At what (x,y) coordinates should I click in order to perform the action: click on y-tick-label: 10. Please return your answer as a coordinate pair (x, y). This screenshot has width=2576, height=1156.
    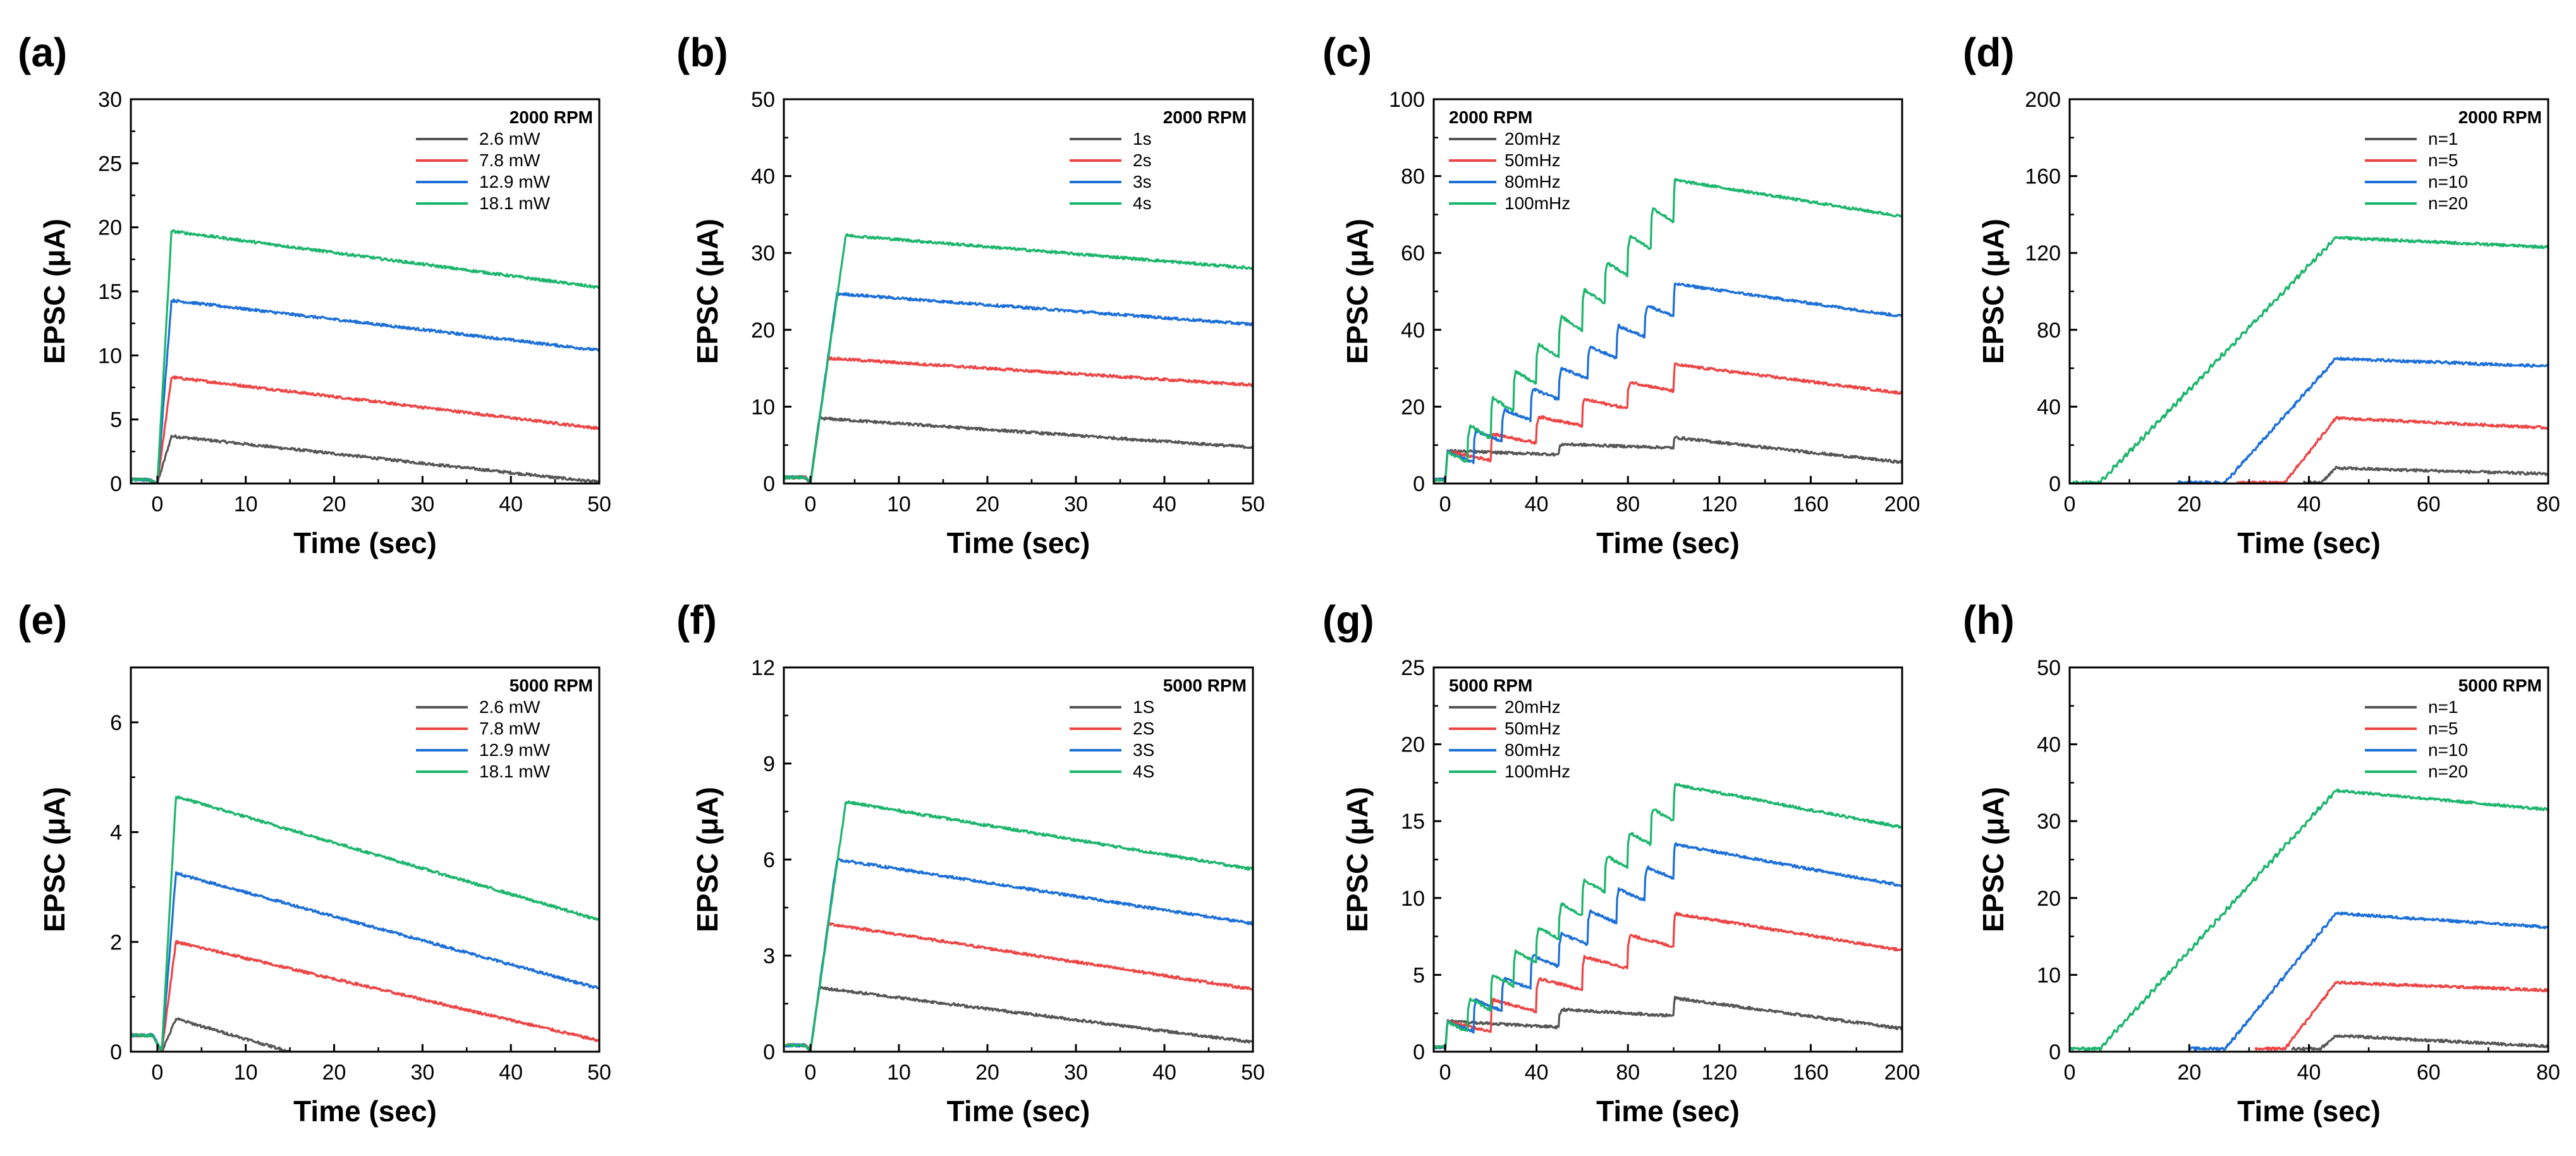
    Looking at the image, I should click on (2049, 975).